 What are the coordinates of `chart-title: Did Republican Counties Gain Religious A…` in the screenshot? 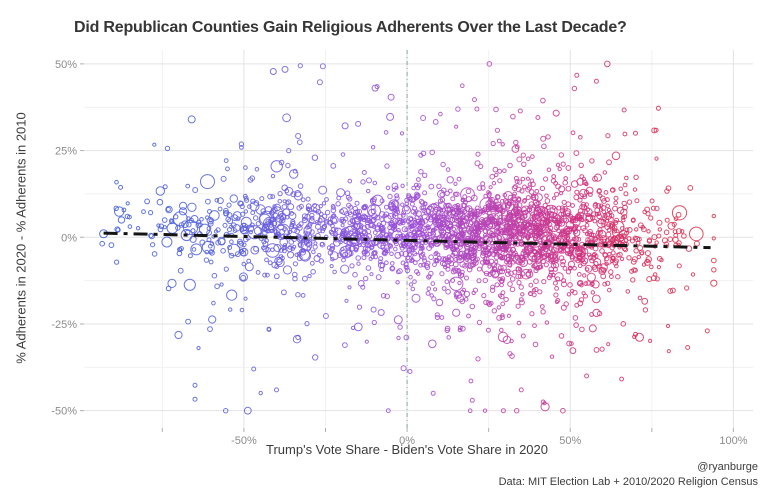 It's located at (350, 27).